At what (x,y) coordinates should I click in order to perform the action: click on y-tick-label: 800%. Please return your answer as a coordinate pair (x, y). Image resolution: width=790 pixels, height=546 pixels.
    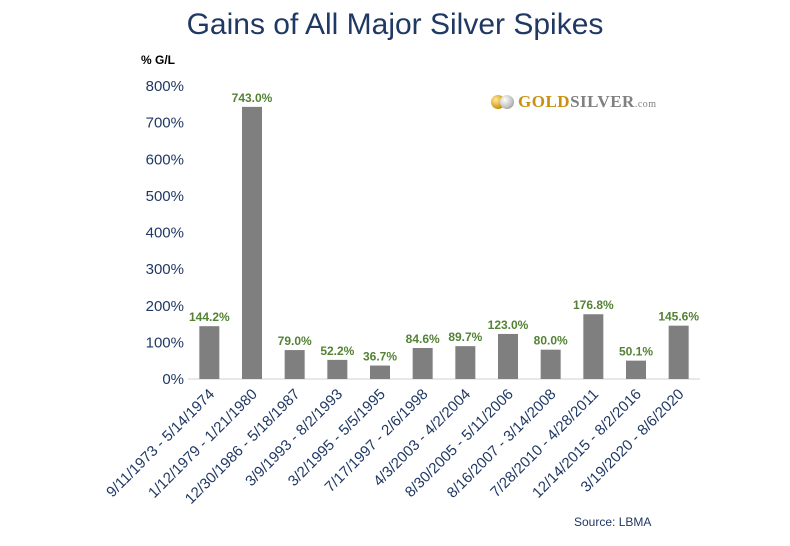
    Looking at the image, I should click on (165, 86).